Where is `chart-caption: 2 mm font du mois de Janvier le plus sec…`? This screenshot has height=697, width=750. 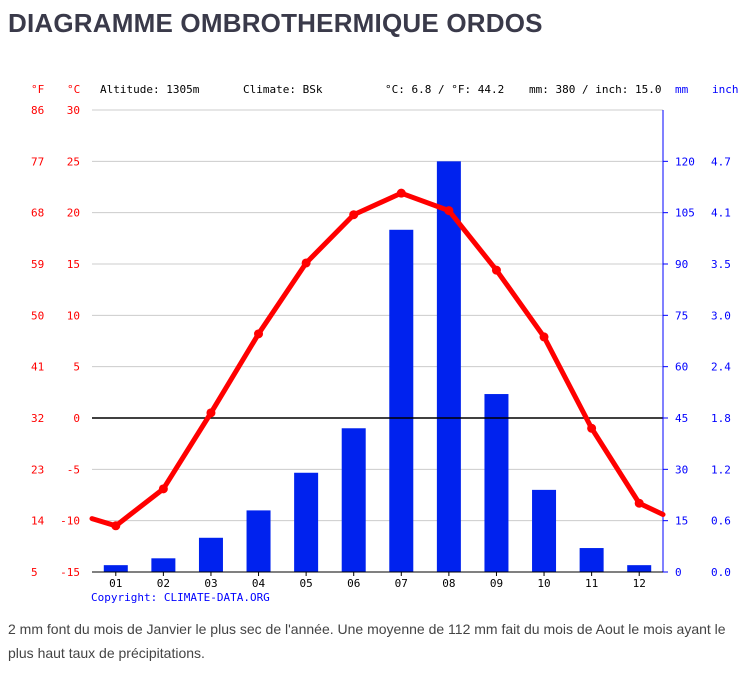 chart-caption: 2 mm font du mois de Janvier le plus sec… is located at coordinates (367, 641).